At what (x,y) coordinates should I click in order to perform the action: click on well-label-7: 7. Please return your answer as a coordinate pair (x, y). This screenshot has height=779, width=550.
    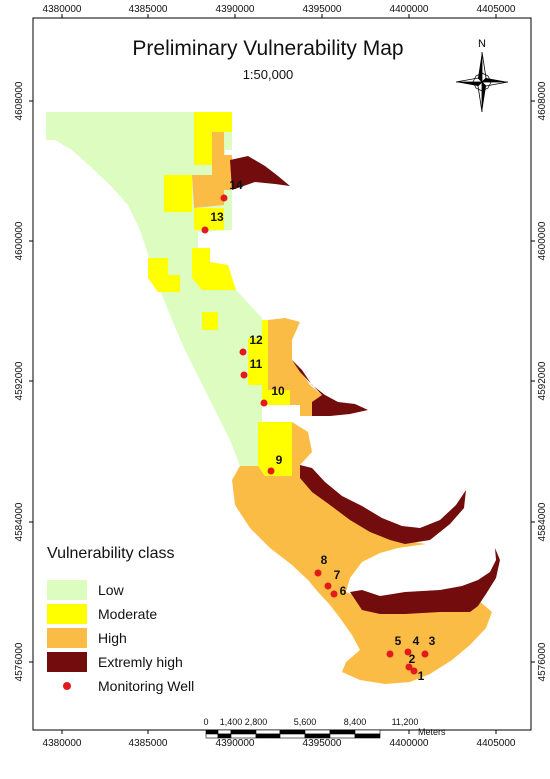
    Looking at the image, I should click on (337, 575).